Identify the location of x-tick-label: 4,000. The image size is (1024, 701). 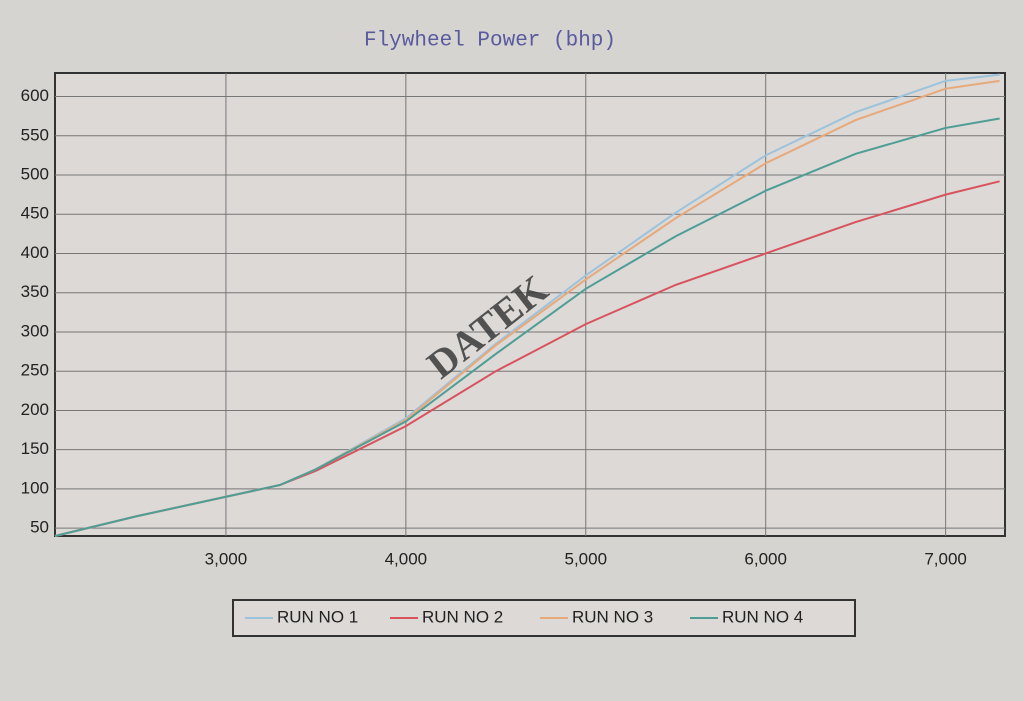
(406, 558).